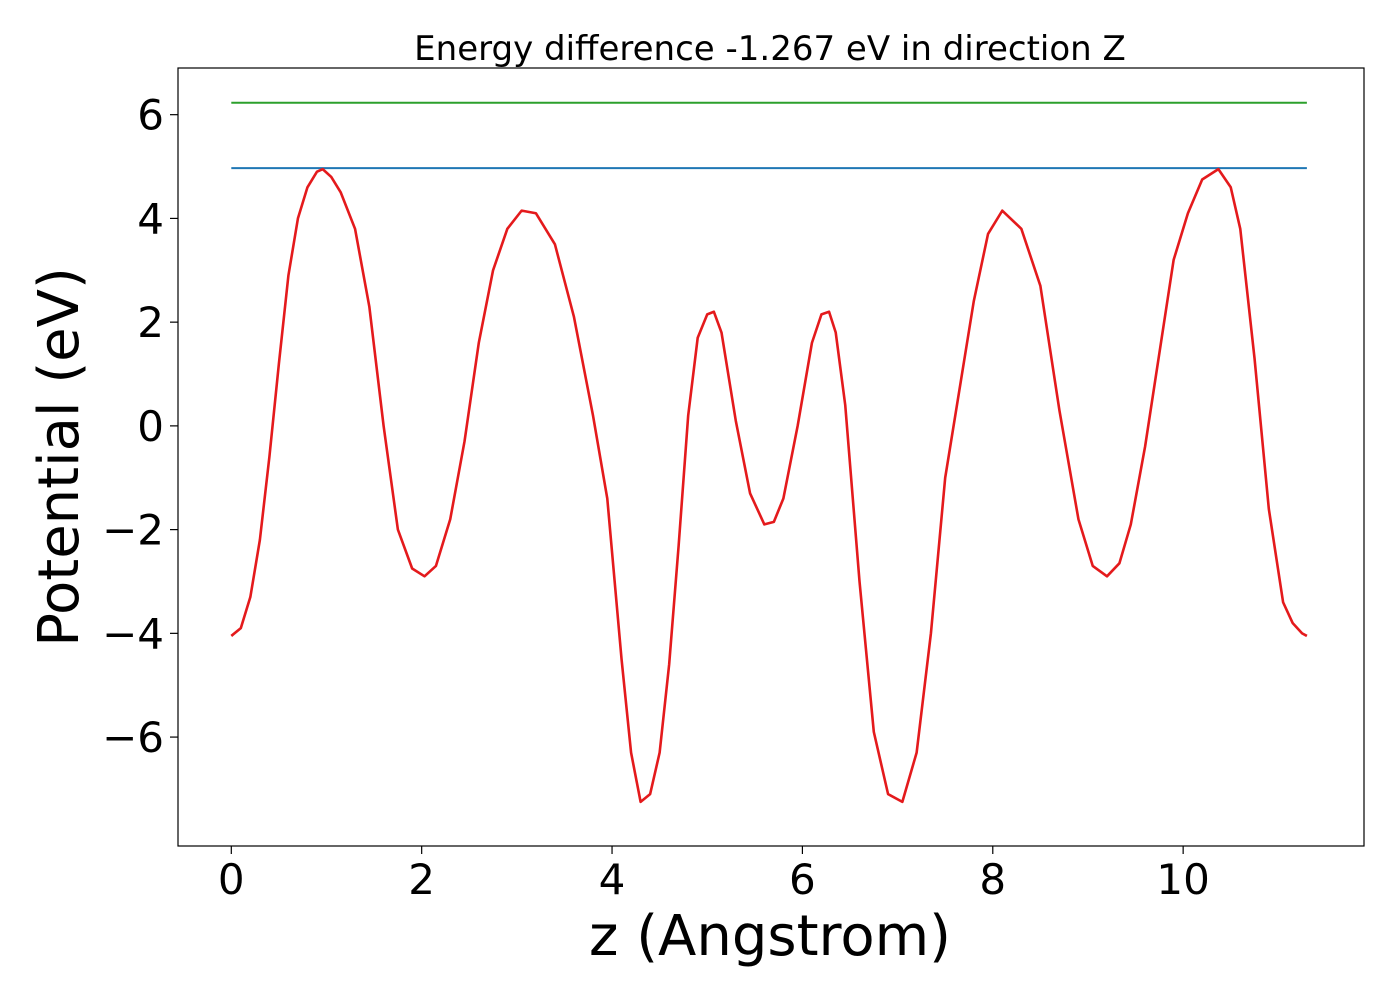 This screenshot has height=1000, width=1400. Describe the element at coordinates (133, 530) in the screenshot. I see `y-tick-label: −2` at that location.